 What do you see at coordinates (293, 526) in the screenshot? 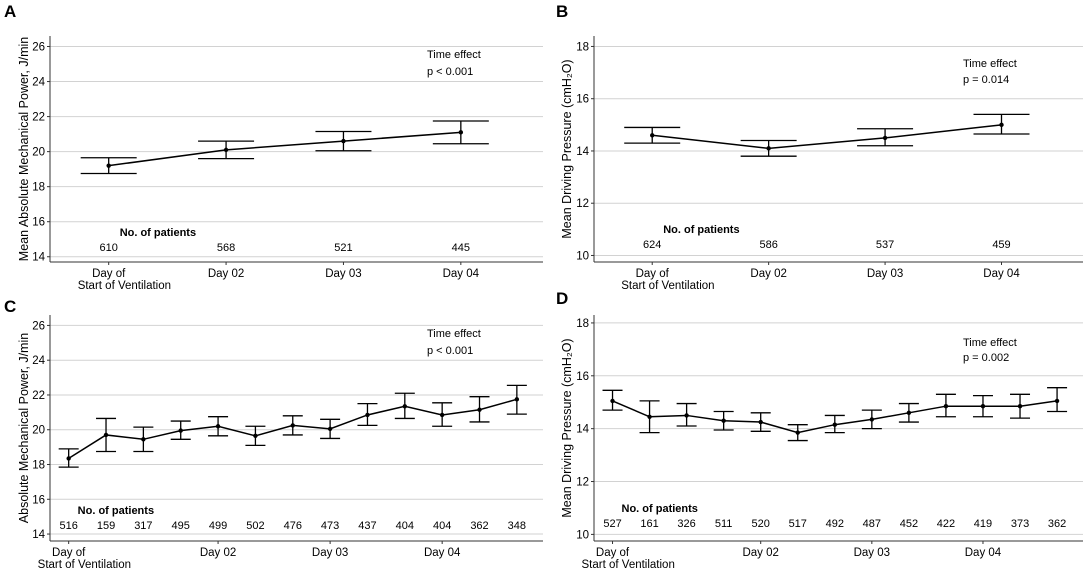
I see `patient-count: 476` at bounding box center [293, 526].